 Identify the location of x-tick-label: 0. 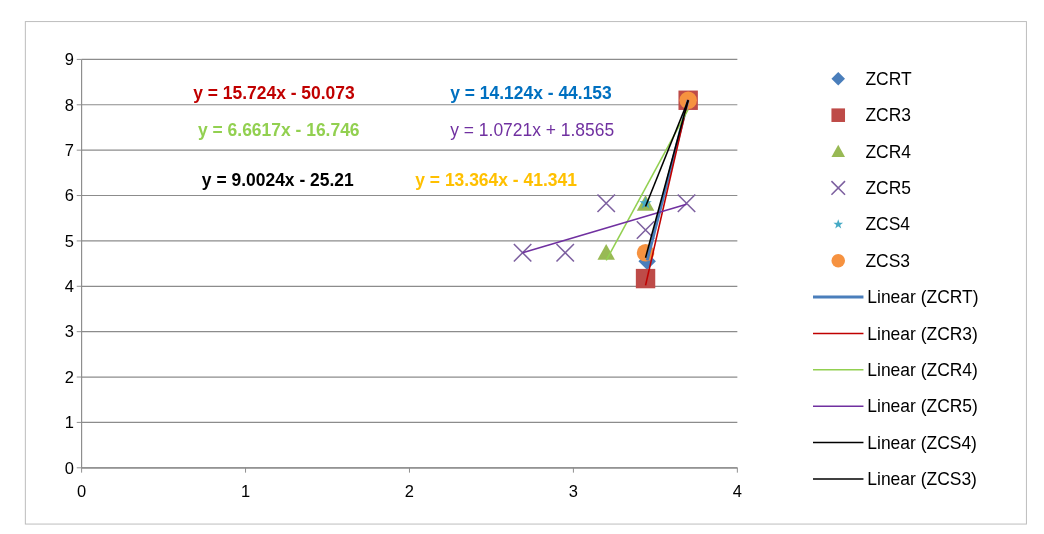
(82, 490).